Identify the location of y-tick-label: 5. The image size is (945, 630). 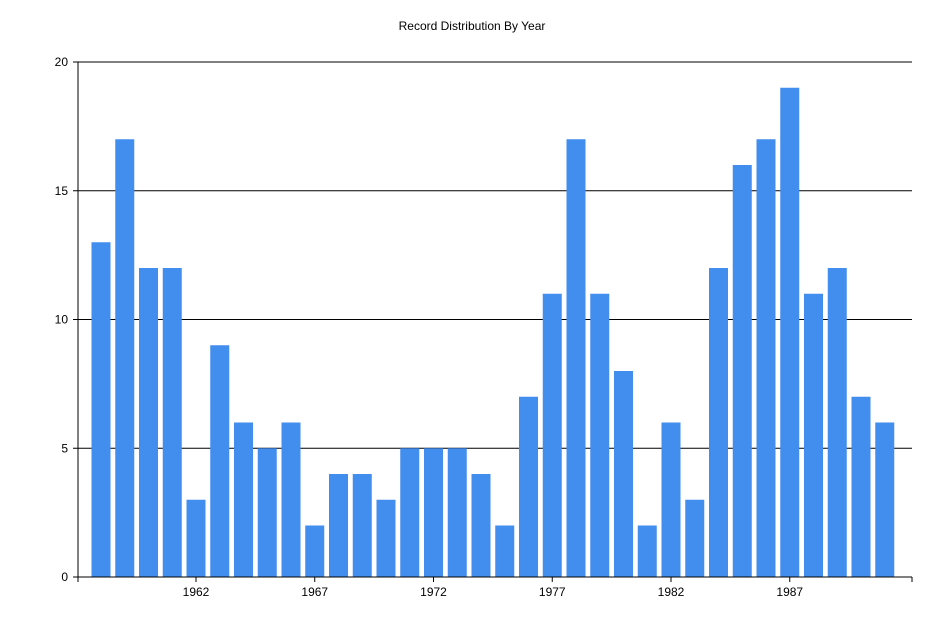
(64, 448).